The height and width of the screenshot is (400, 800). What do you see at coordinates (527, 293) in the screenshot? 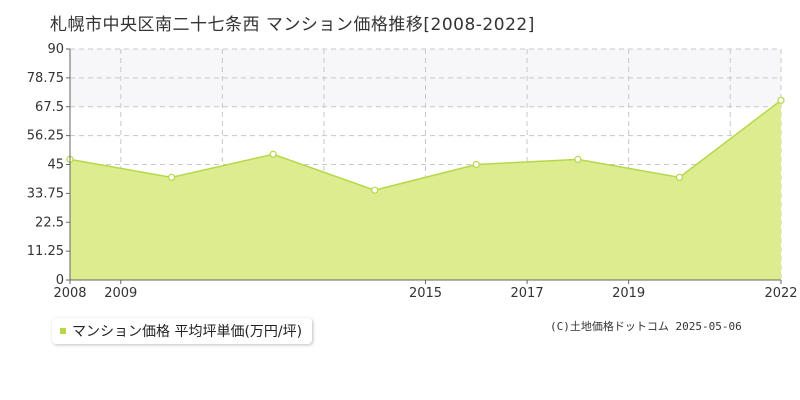
I see `x-tick-label: 2017` at bounding box center [527, 293].